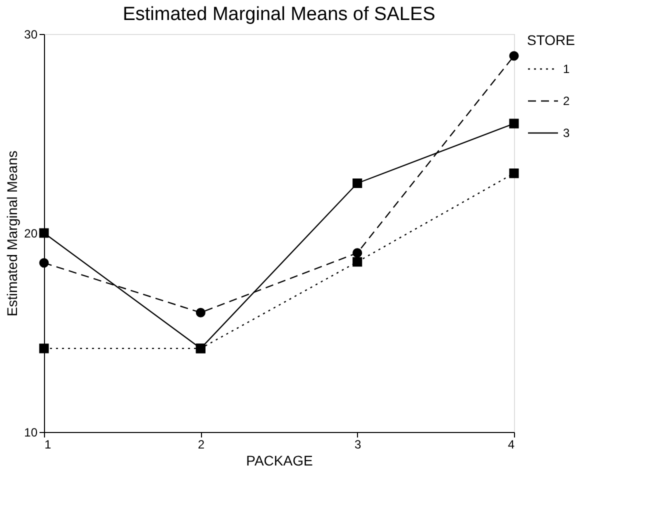  I want to click on y-tick-label: 20, so click(31, 233).